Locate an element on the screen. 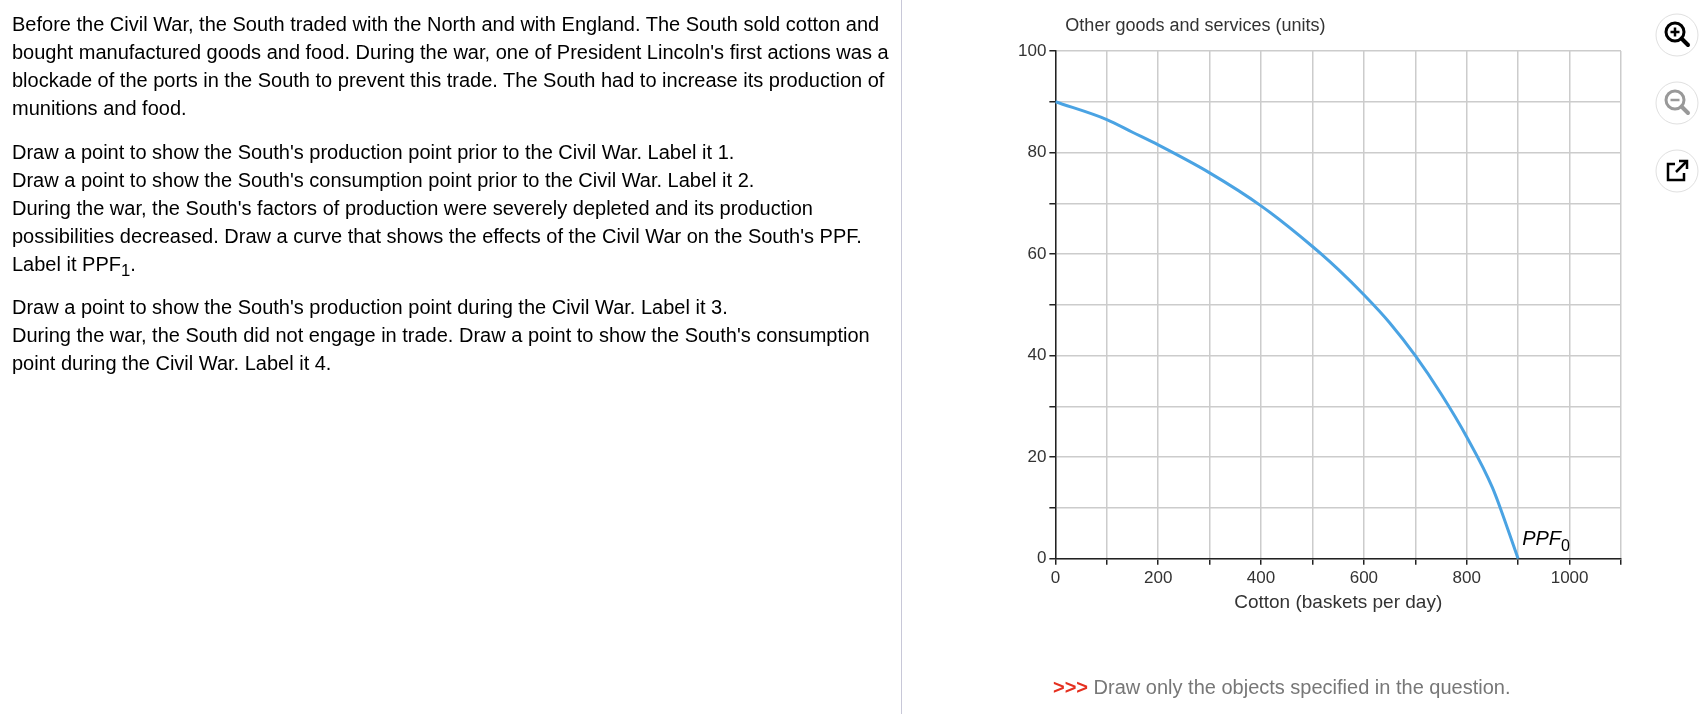  y-tick-label: 40 is located at coordinates (1037, 355).